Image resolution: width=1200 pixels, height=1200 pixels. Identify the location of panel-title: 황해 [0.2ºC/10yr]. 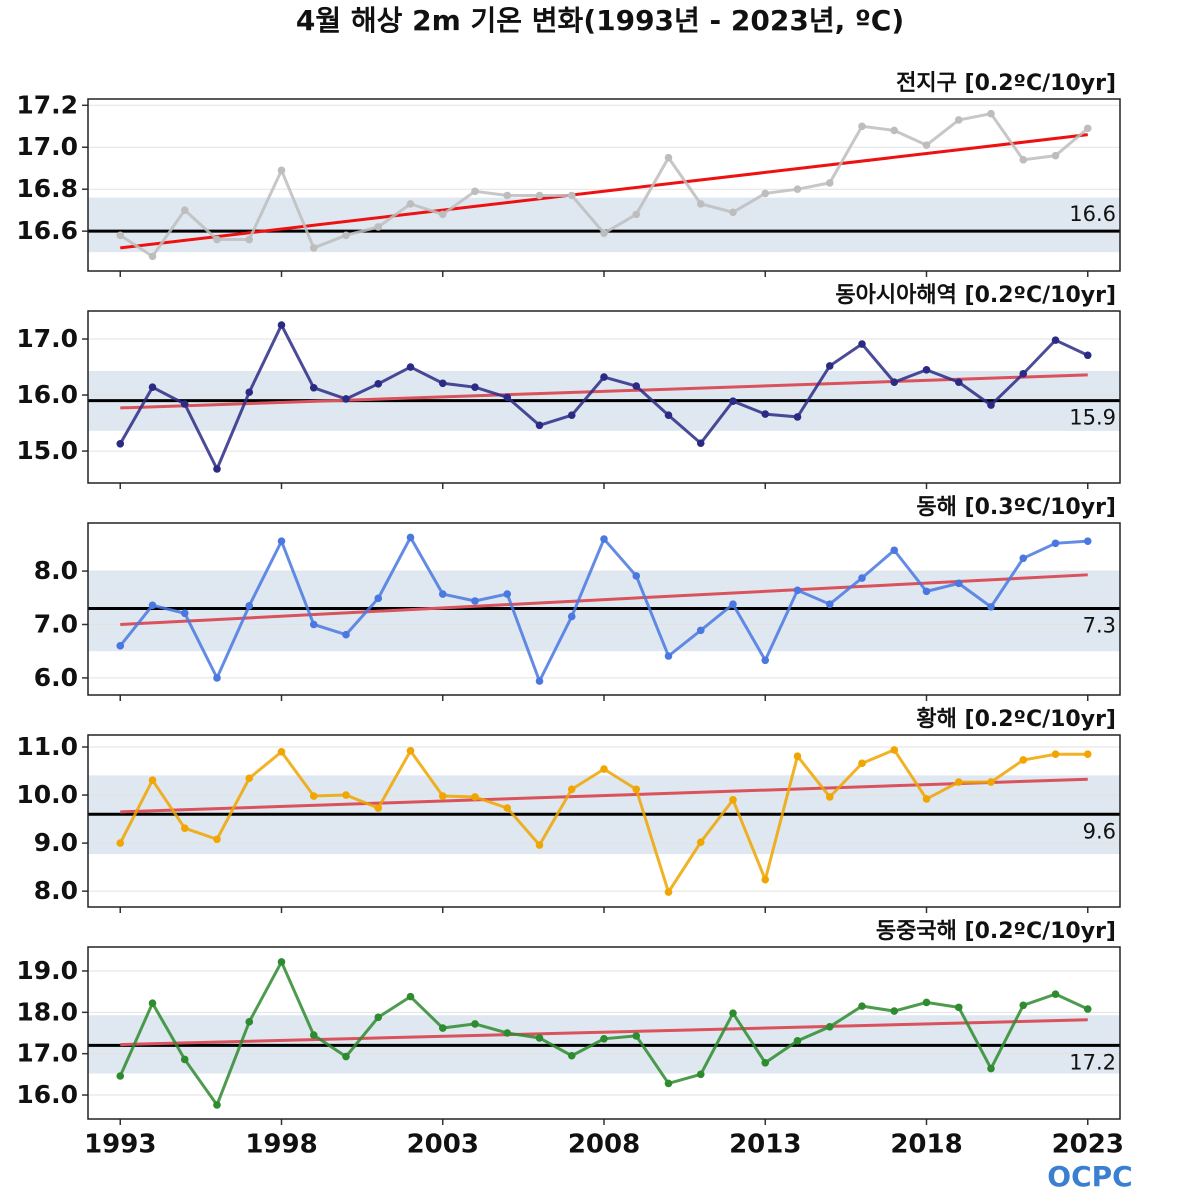
(1016, 719).